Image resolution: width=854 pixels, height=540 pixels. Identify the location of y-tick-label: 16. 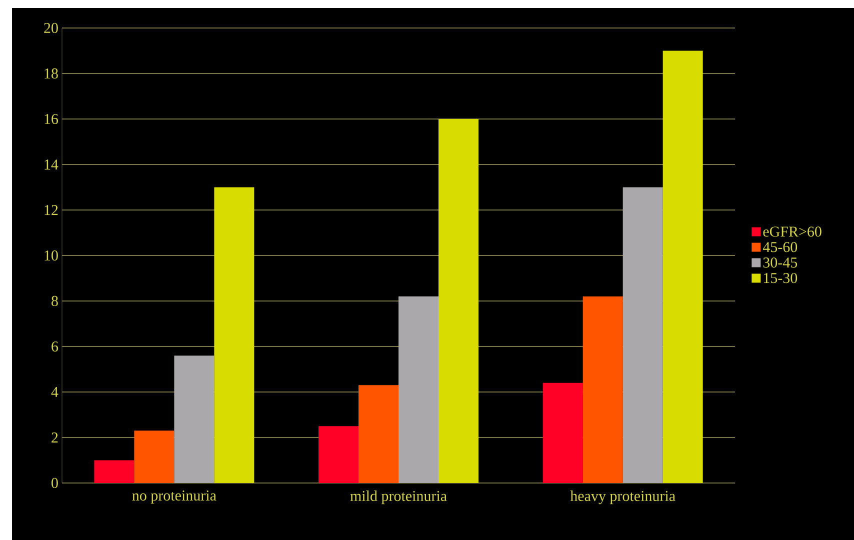
(51, 119).